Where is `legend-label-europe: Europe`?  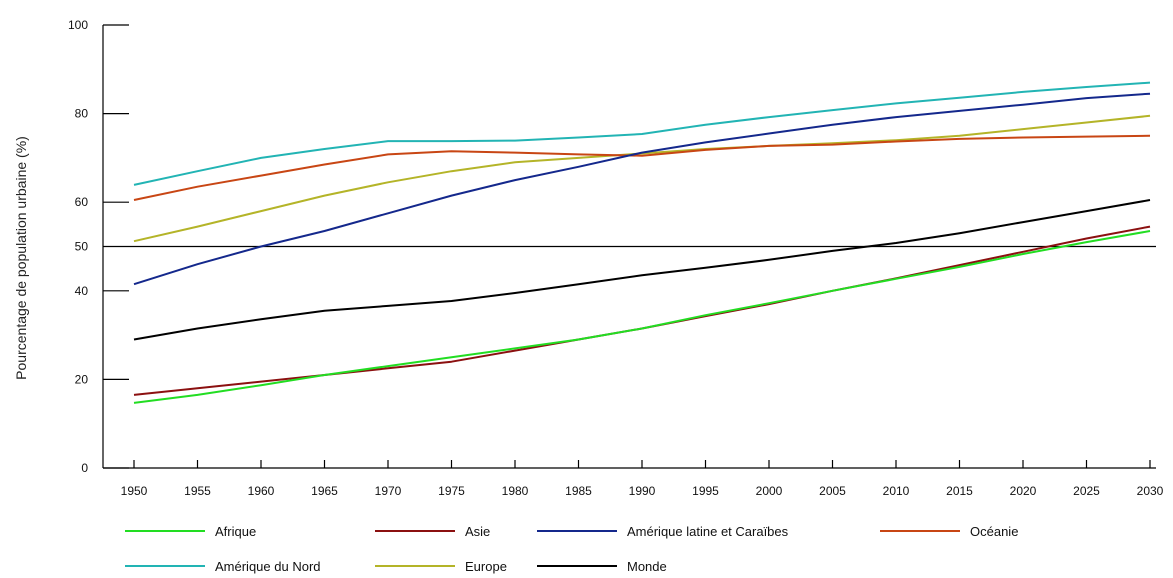 legend-label-europe: Europe is located at coordinates (486, 566).